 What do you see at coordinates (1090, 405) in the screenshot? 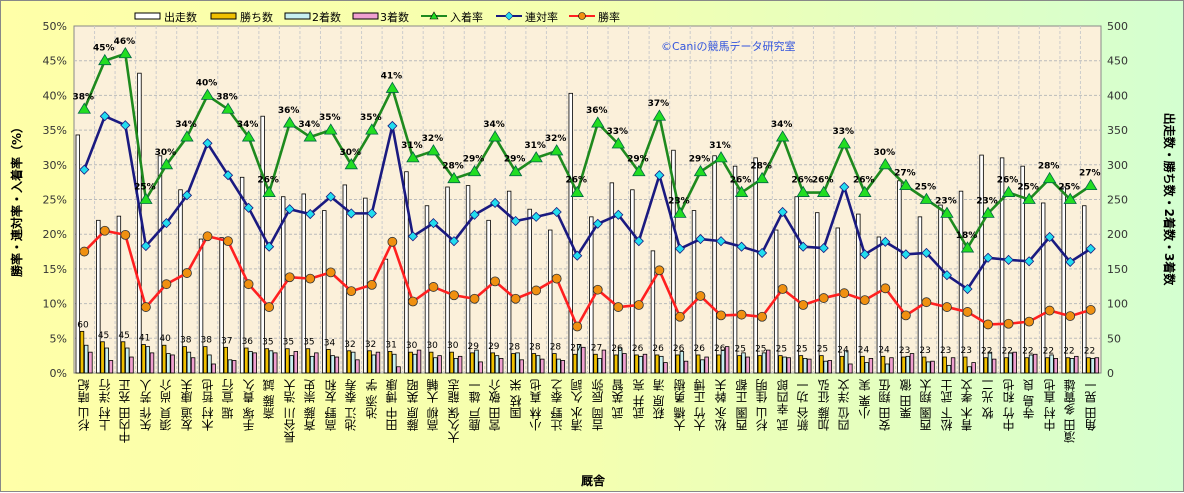
I see `x-category-label: 角田 晃一` at bounding box center [1090, 405].